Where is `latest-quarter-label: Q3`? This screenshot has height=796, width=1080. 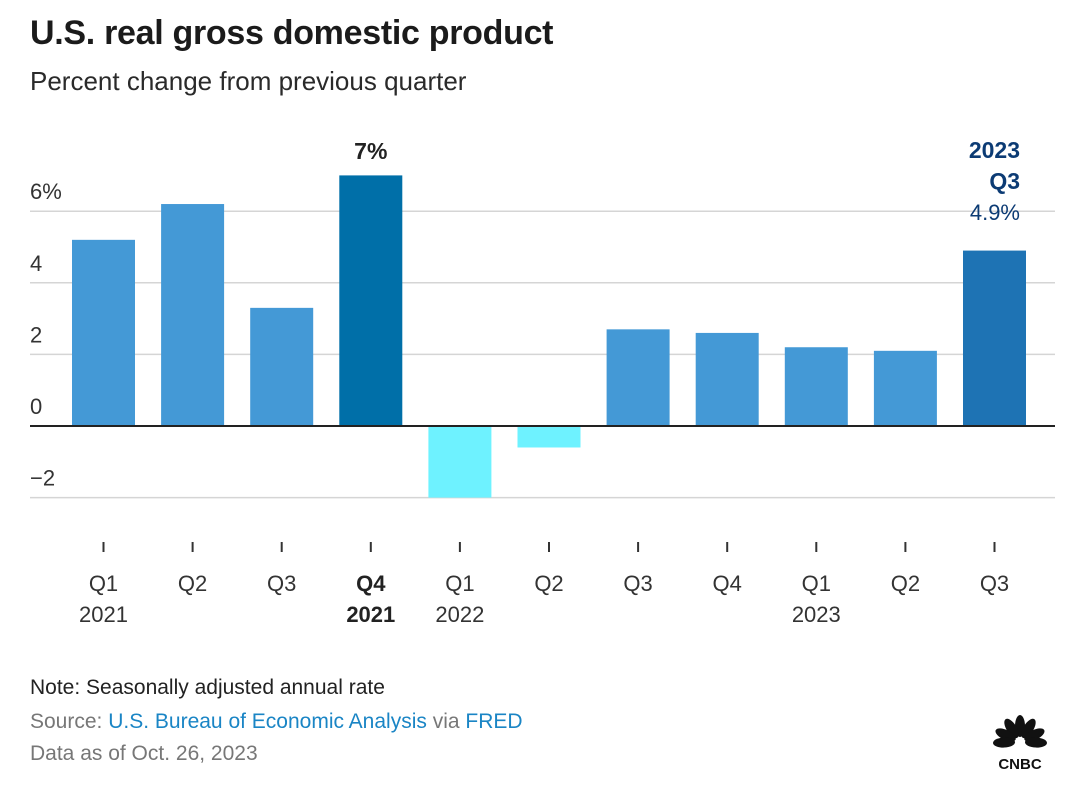
latest-quarter-label: Q3 is located at coordinates (1004, 181).